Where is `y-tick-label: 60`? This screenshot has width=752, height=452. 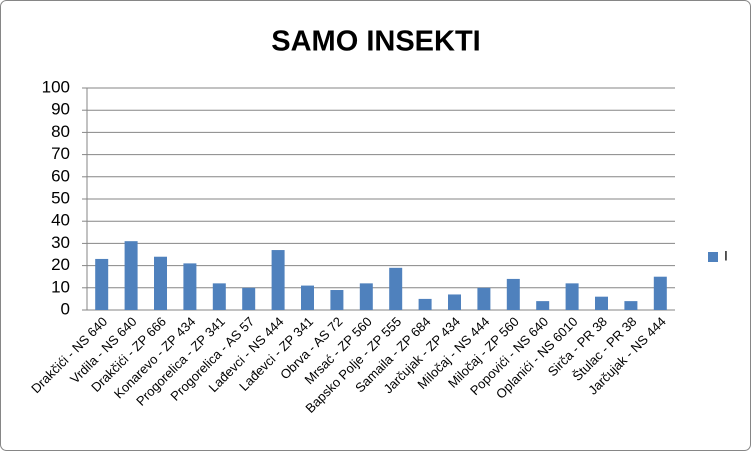
y-tick-label: 60 is located at coordinates (60, 175).